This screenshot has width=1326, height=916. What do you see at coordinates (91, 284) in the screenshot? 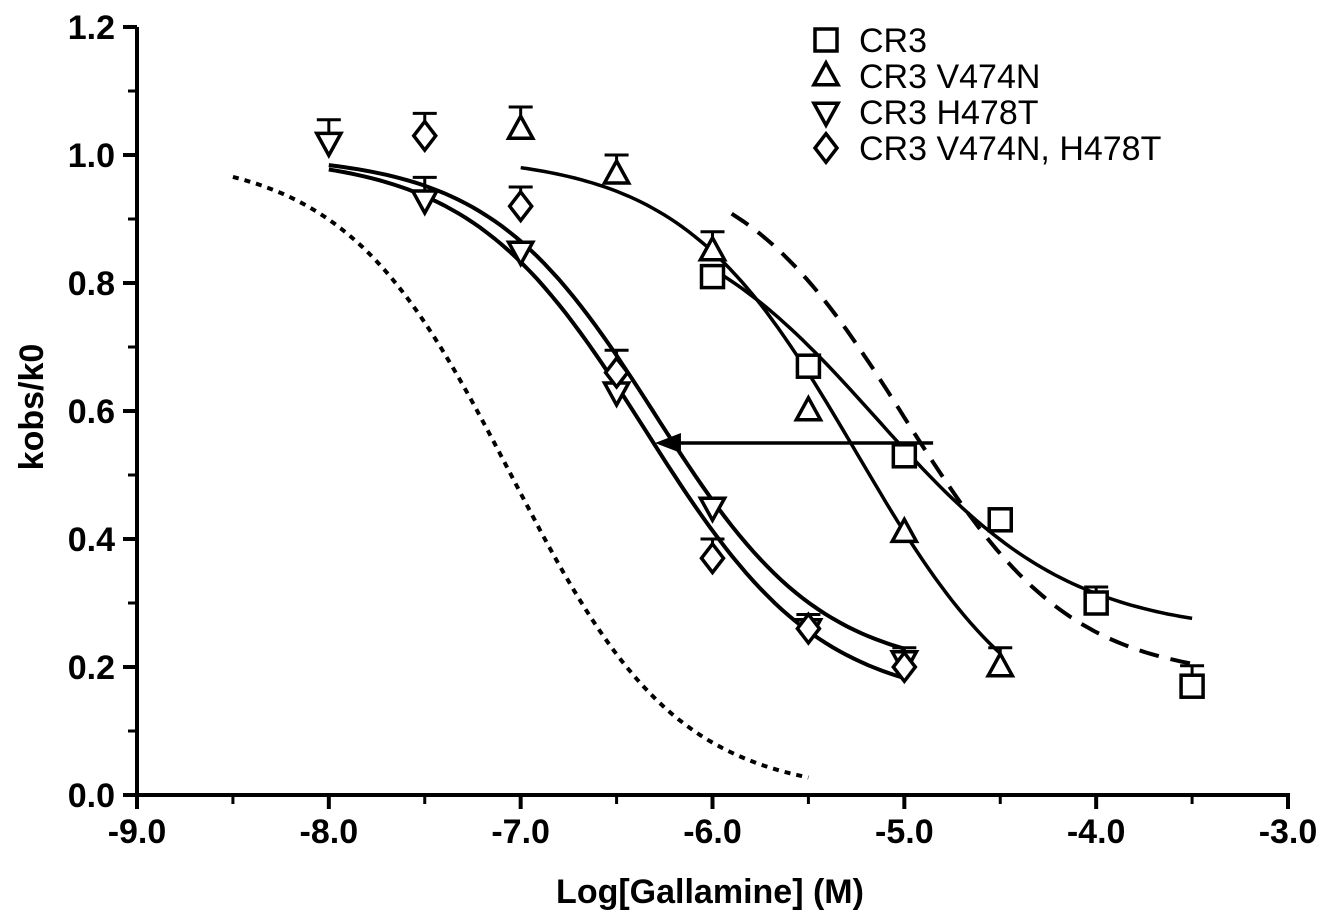
I see `y-tick-label: 0.8` at bounding box center [91, 284].